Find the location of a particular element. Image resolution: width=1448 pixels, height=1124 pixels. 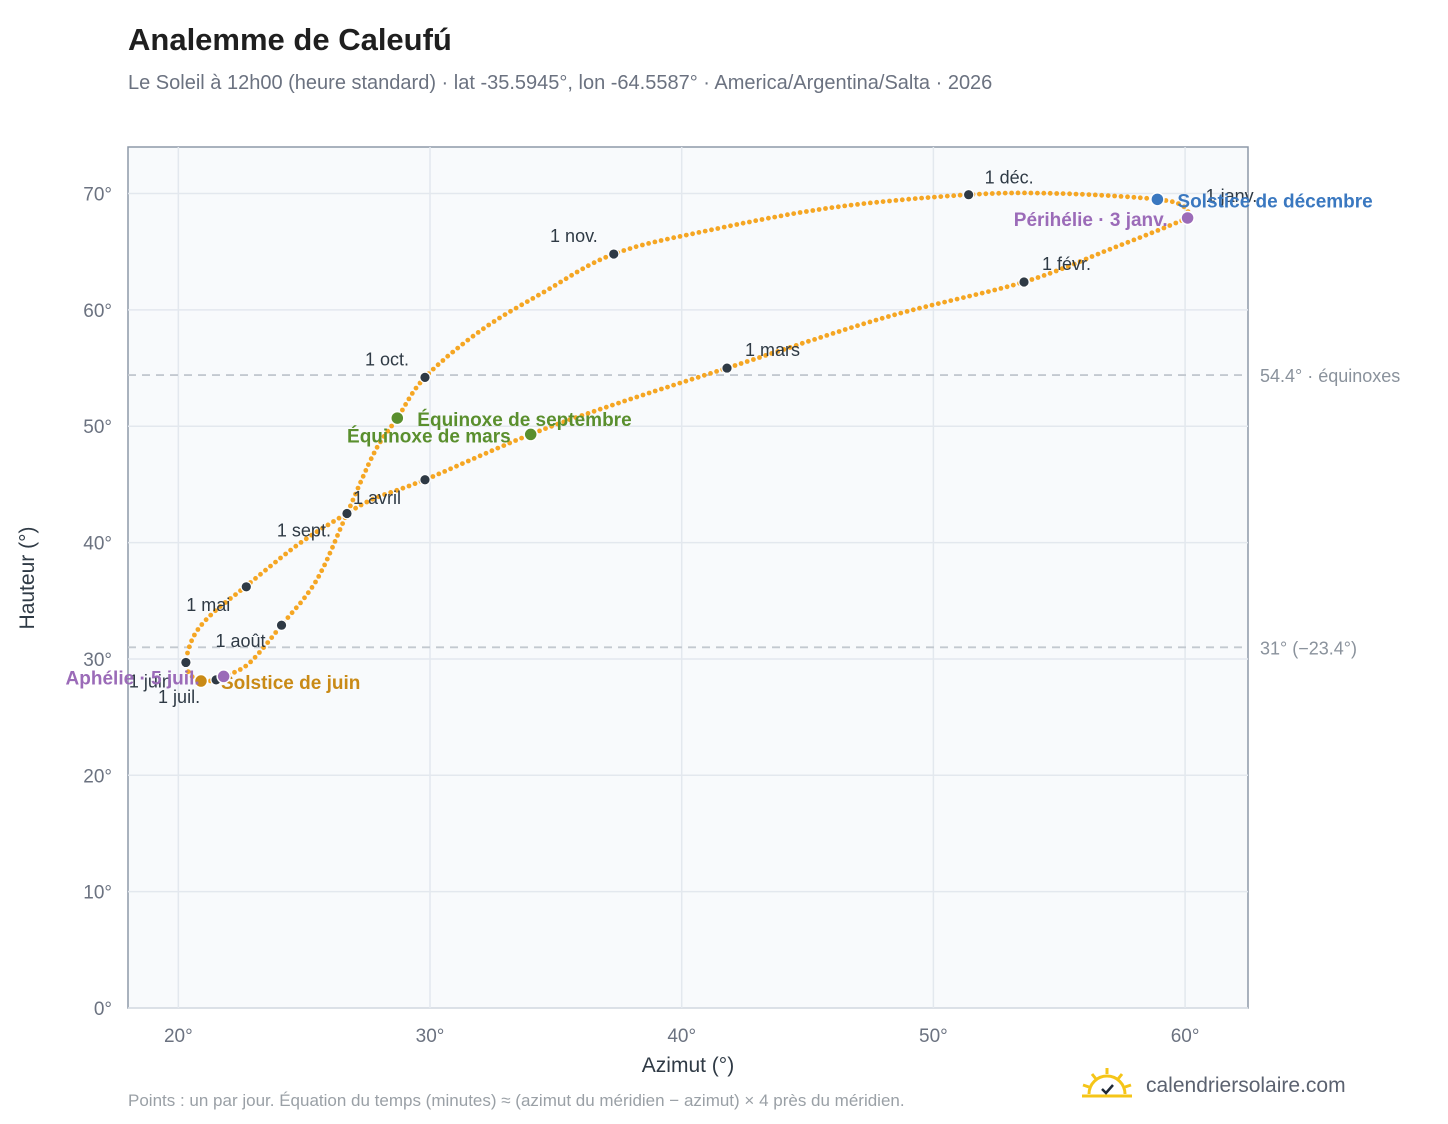

month-marker is located at coordinates (281, 625).